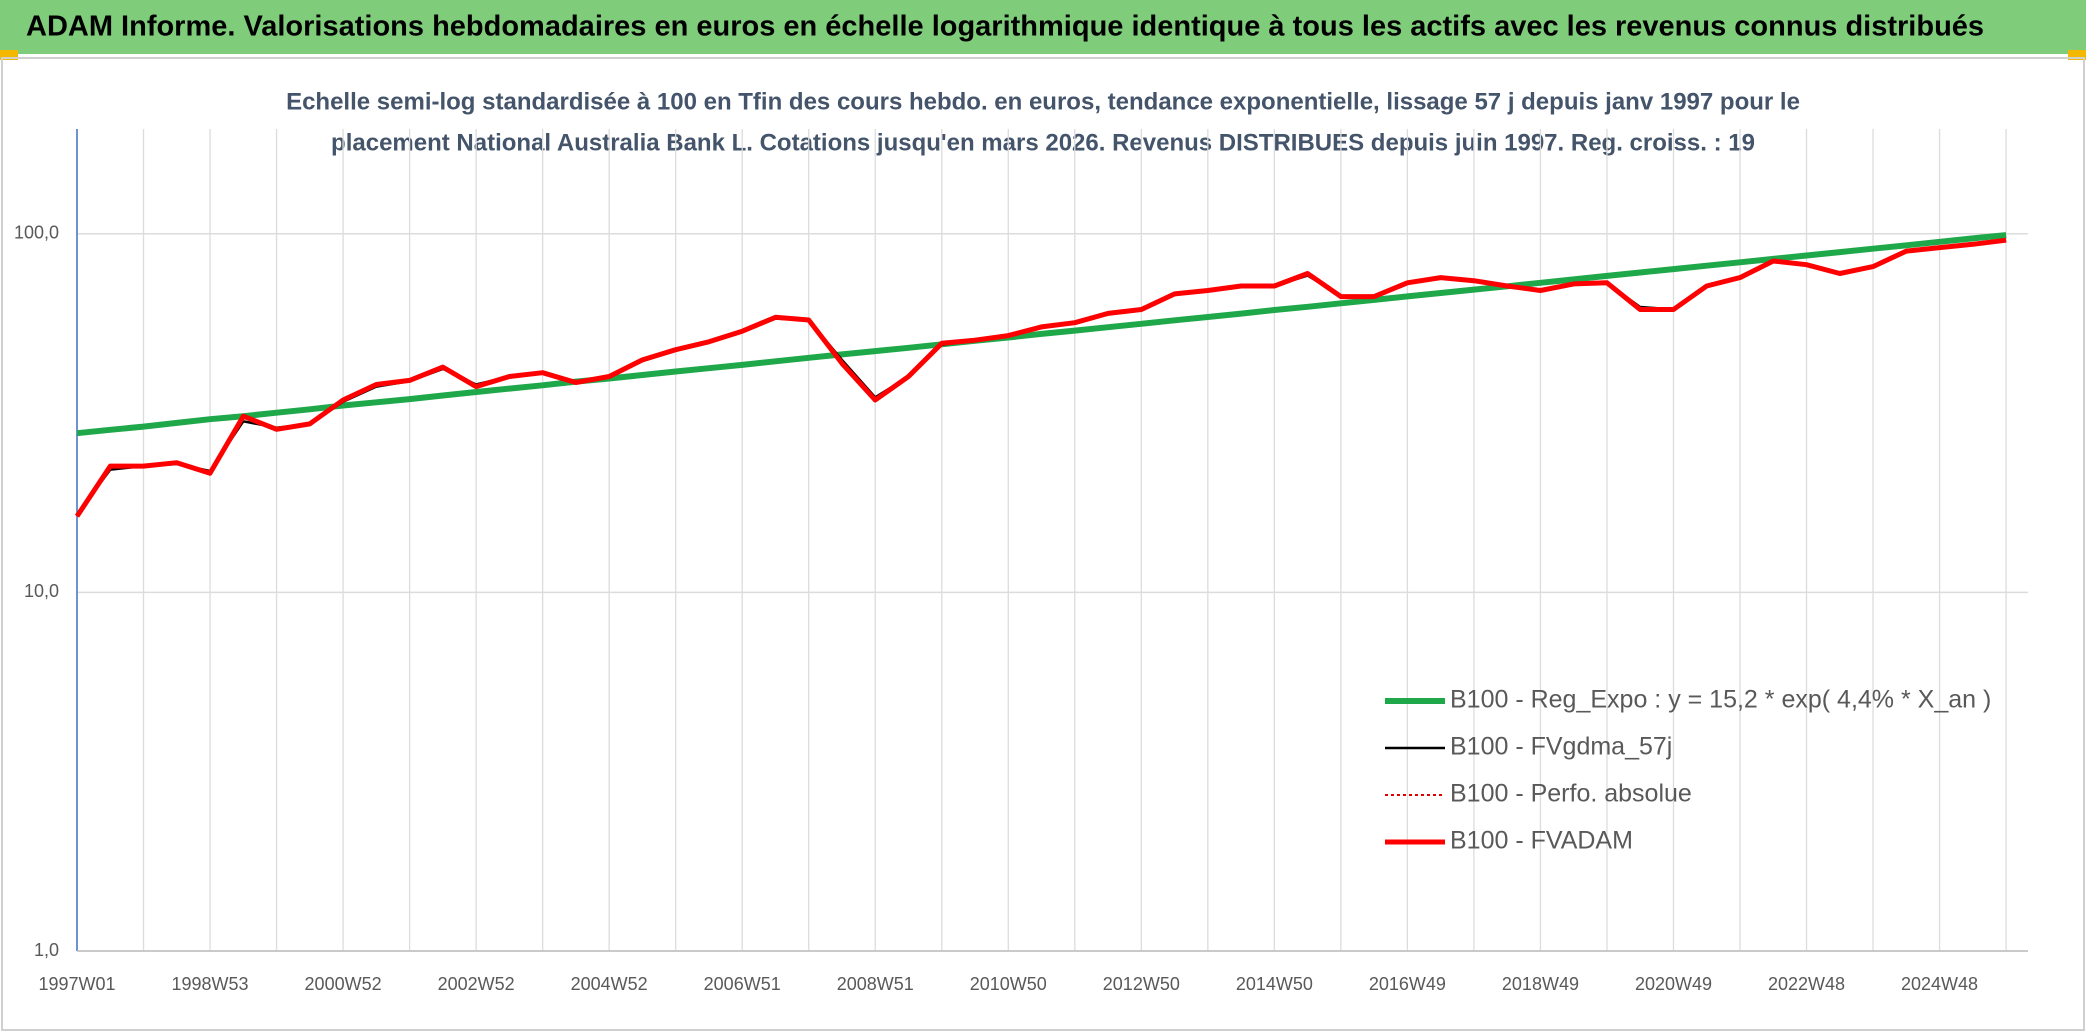 This screenshot has height=1033, width=2086. I want to click on x-tick-label: 2006W51, so click(742, 984).